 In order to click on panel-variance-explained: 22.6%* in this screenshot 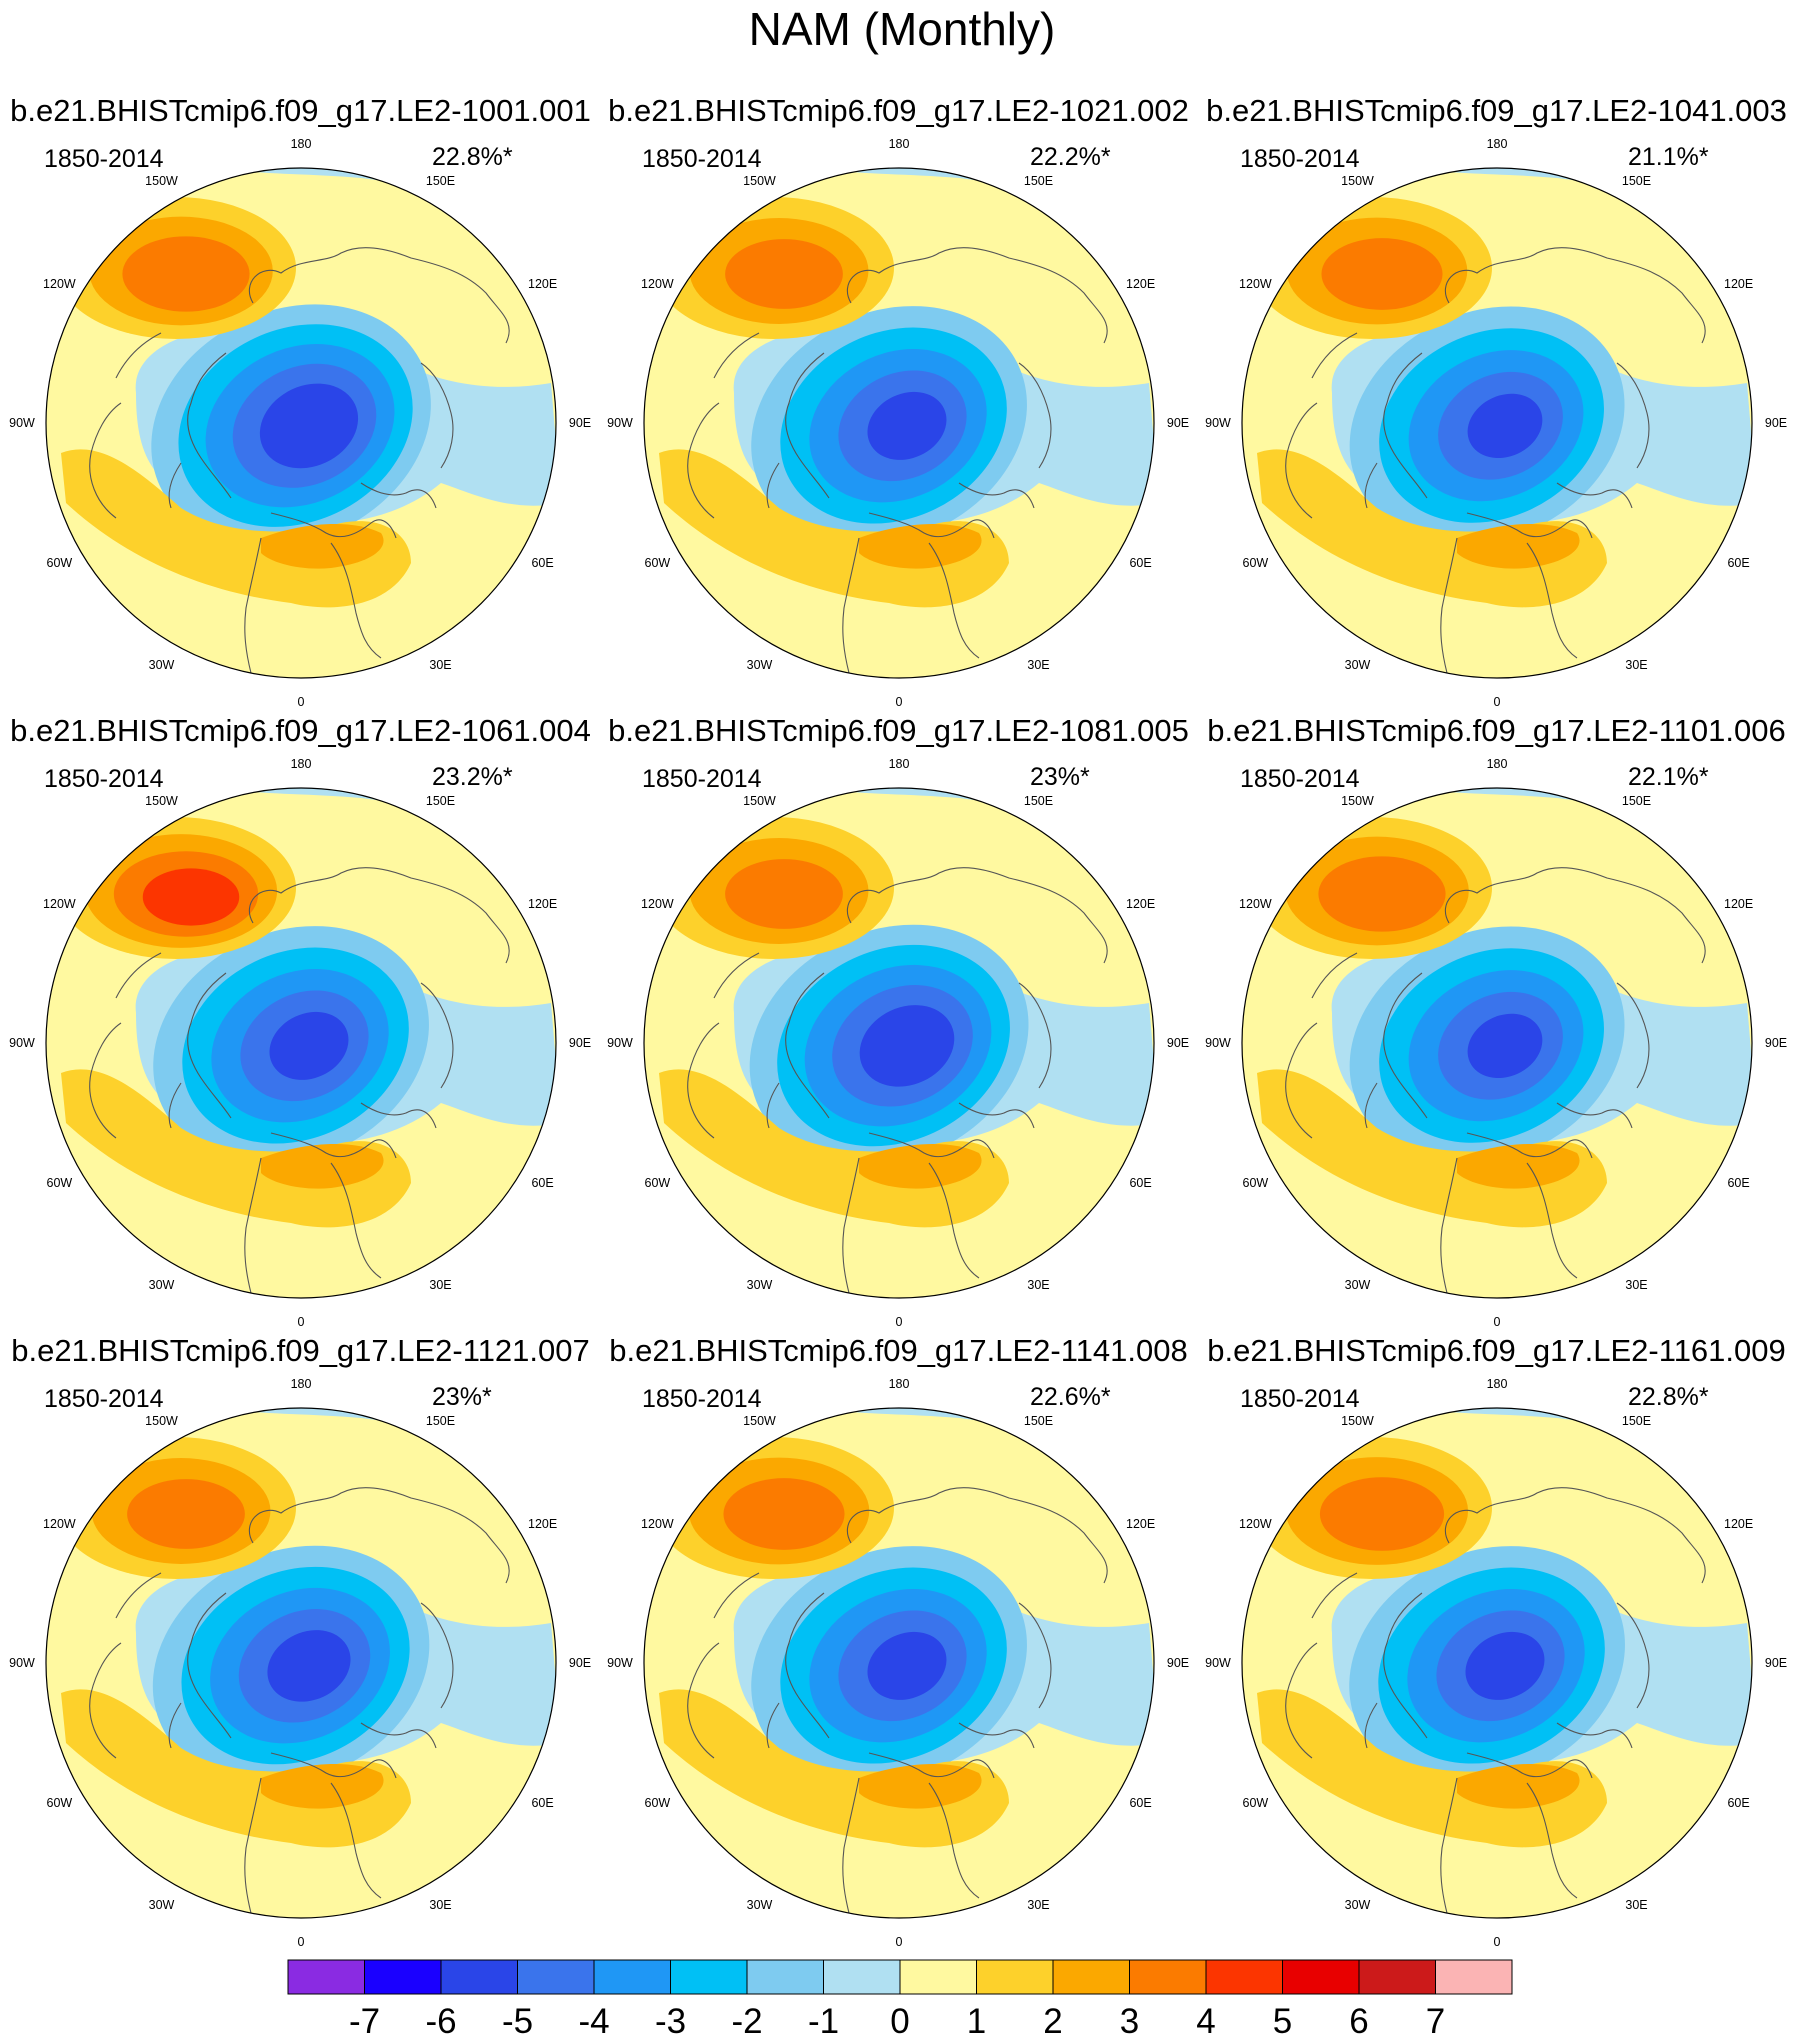, I will do `click(1070, 1397)`.